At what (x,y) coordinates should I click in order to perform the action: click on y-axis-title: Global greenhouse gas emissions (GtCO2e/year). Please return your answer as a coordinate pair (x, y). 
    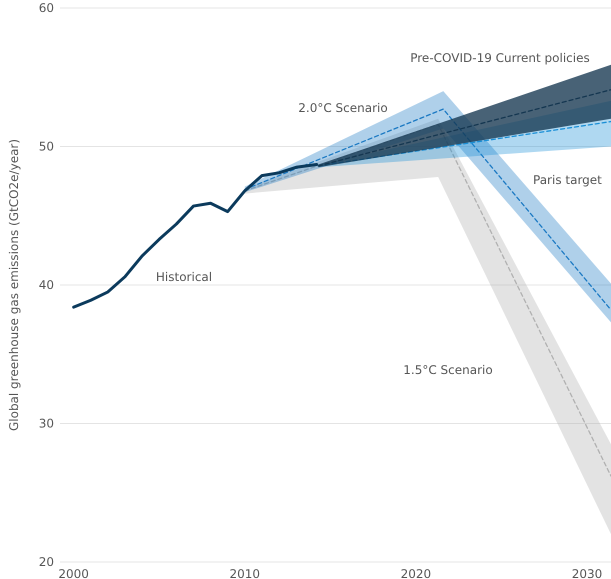
    Looking at the image, I should click on (14, 285).